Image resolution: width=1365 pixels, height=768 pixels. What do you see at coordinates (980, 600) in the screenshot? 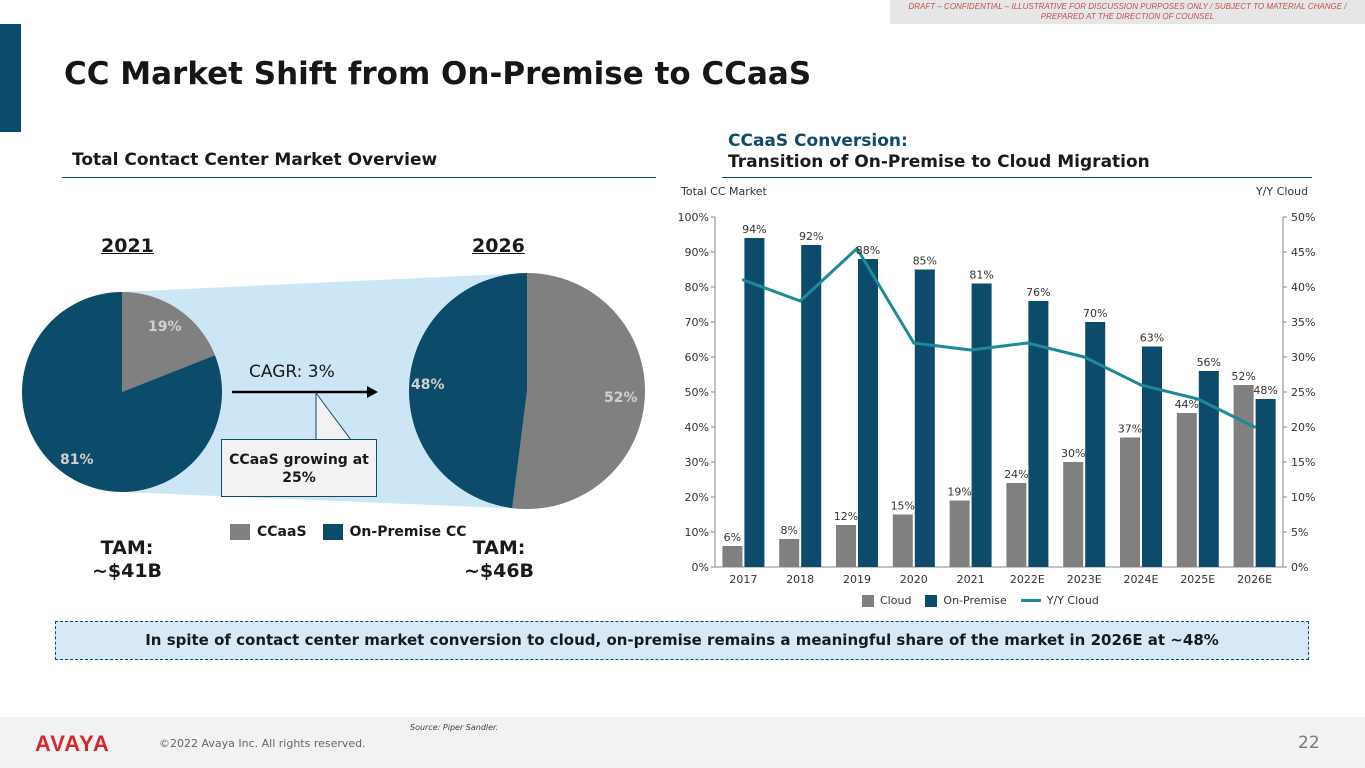
I see `bar-chart-legend: Cloud On-Premise Y/Y Cloud` at bounding box center [980, 600].